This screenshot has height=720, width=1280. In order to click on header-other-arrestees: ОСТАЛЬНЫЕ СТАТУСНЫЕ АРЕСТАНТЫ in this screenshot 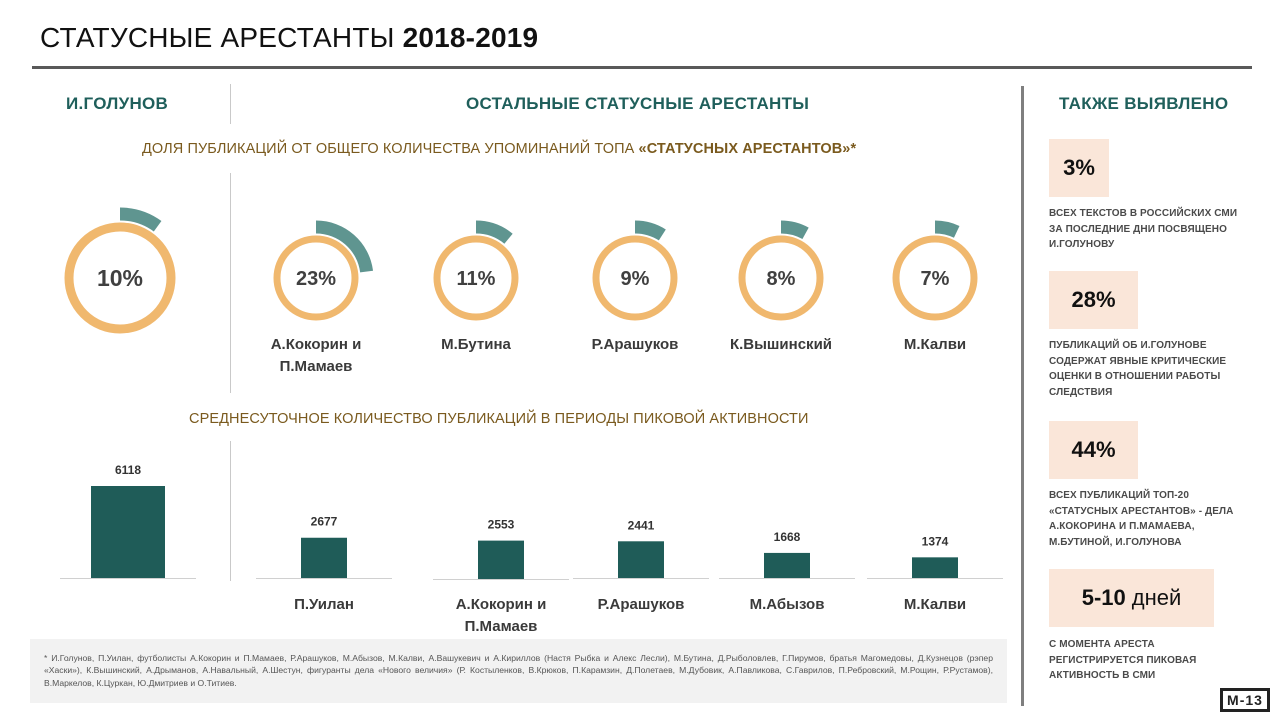, I will do `click(638, 103)`.